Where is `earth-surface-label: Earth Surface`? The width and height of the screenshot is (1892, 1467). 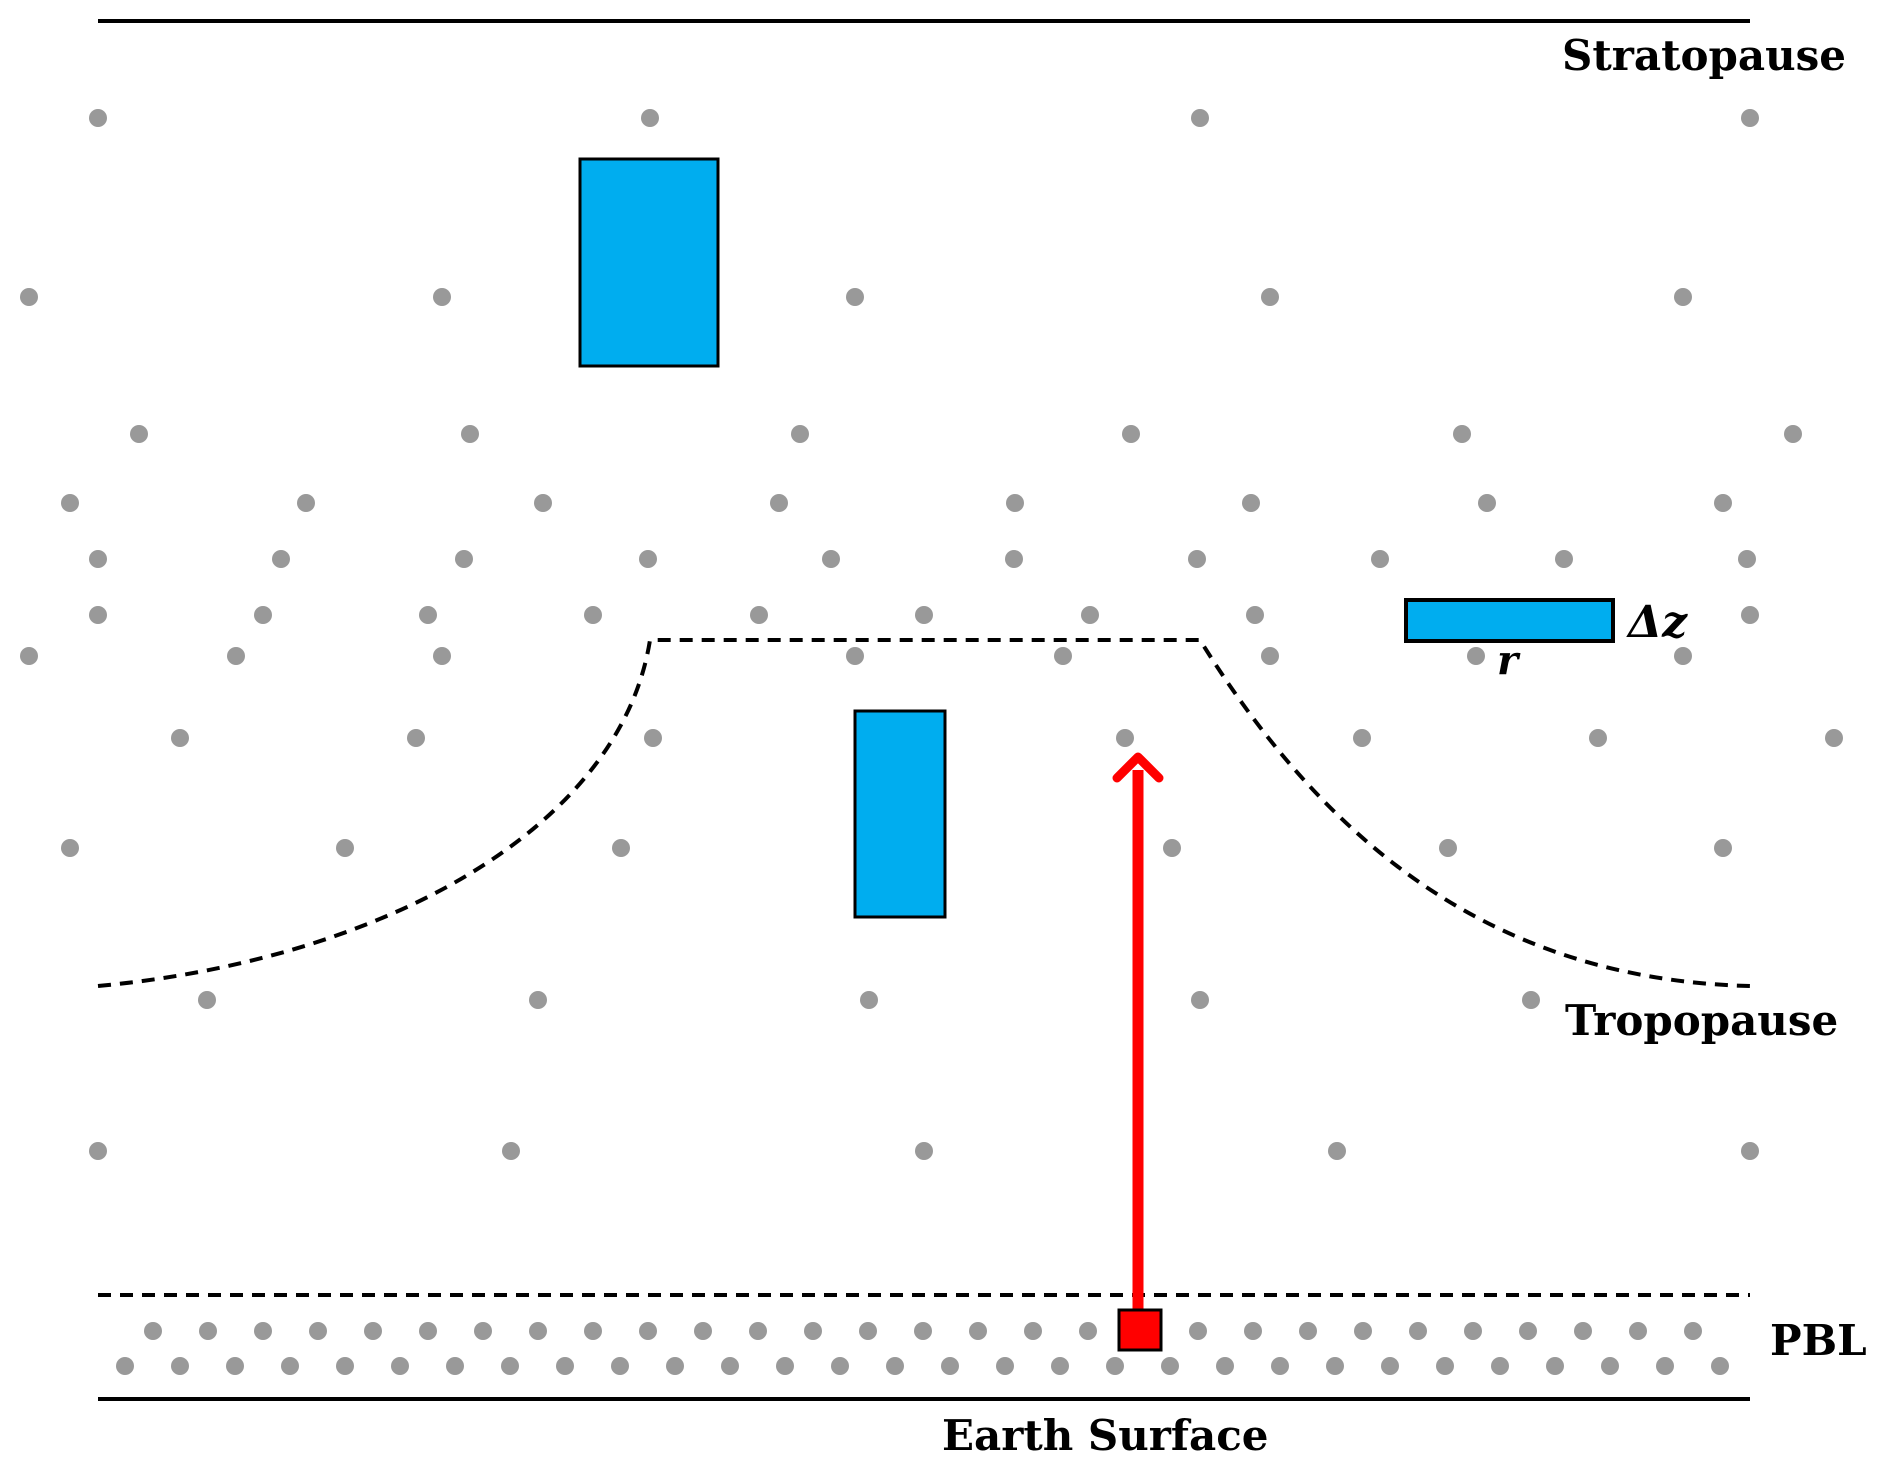 earth-surface-label: Earth Surface is located at coordinates (1105, 1435).